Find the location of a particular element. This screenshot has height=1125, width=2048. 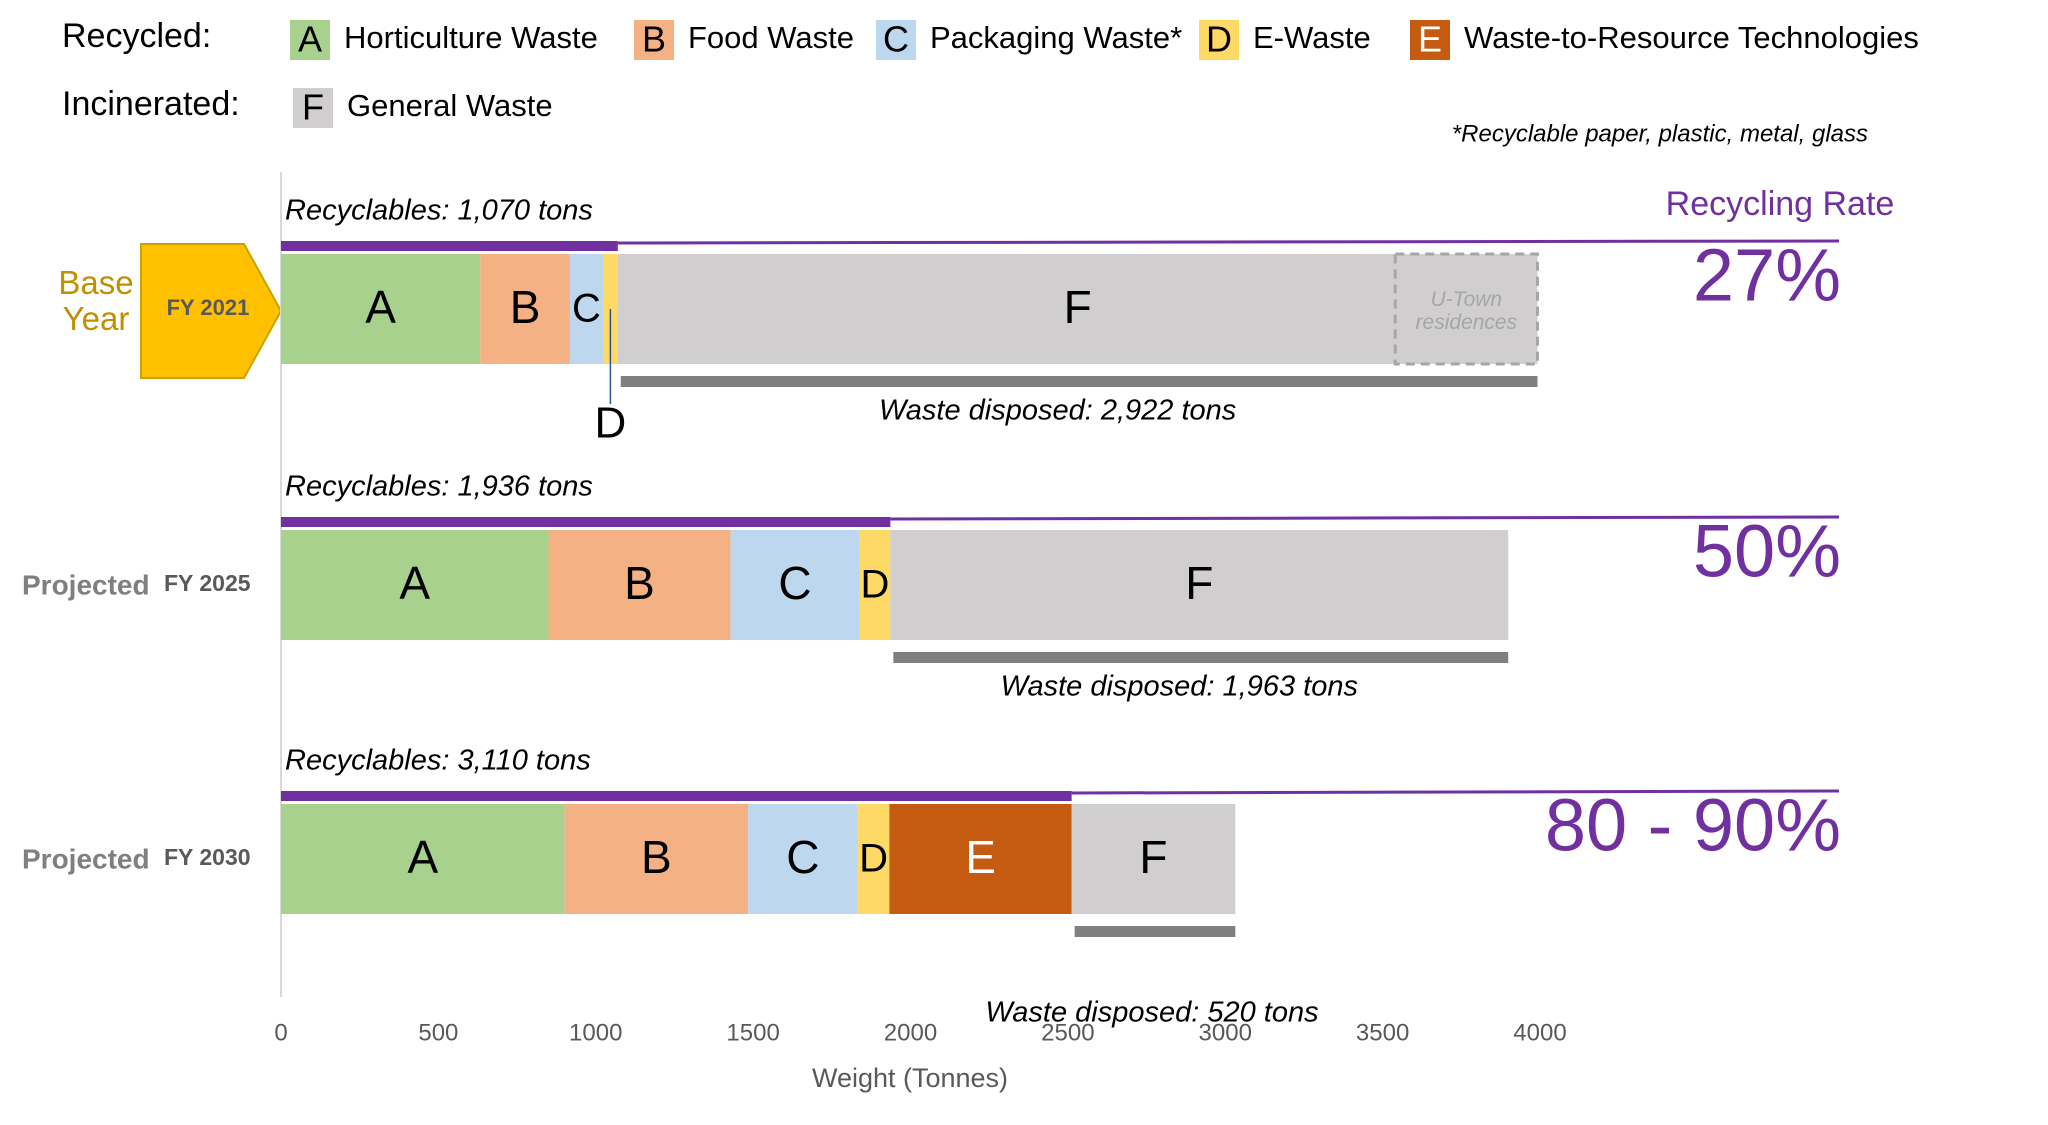

recycling-rate: 27% is located at coordinates (1767, 275).